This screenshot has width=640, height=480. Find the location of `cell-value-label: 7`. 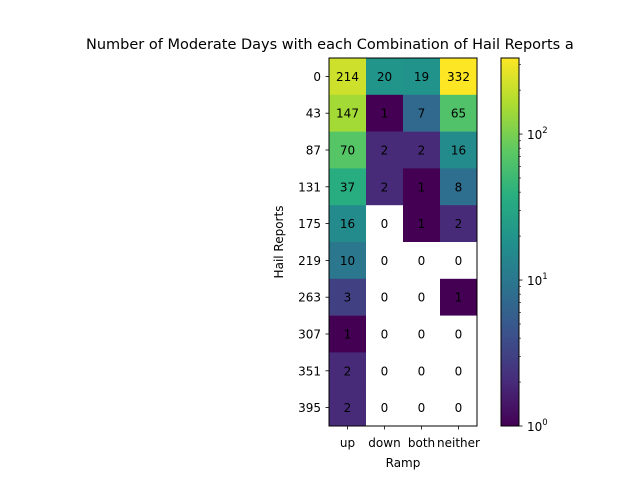

cell-value-label: 7 is located at coordinates (422, 114).